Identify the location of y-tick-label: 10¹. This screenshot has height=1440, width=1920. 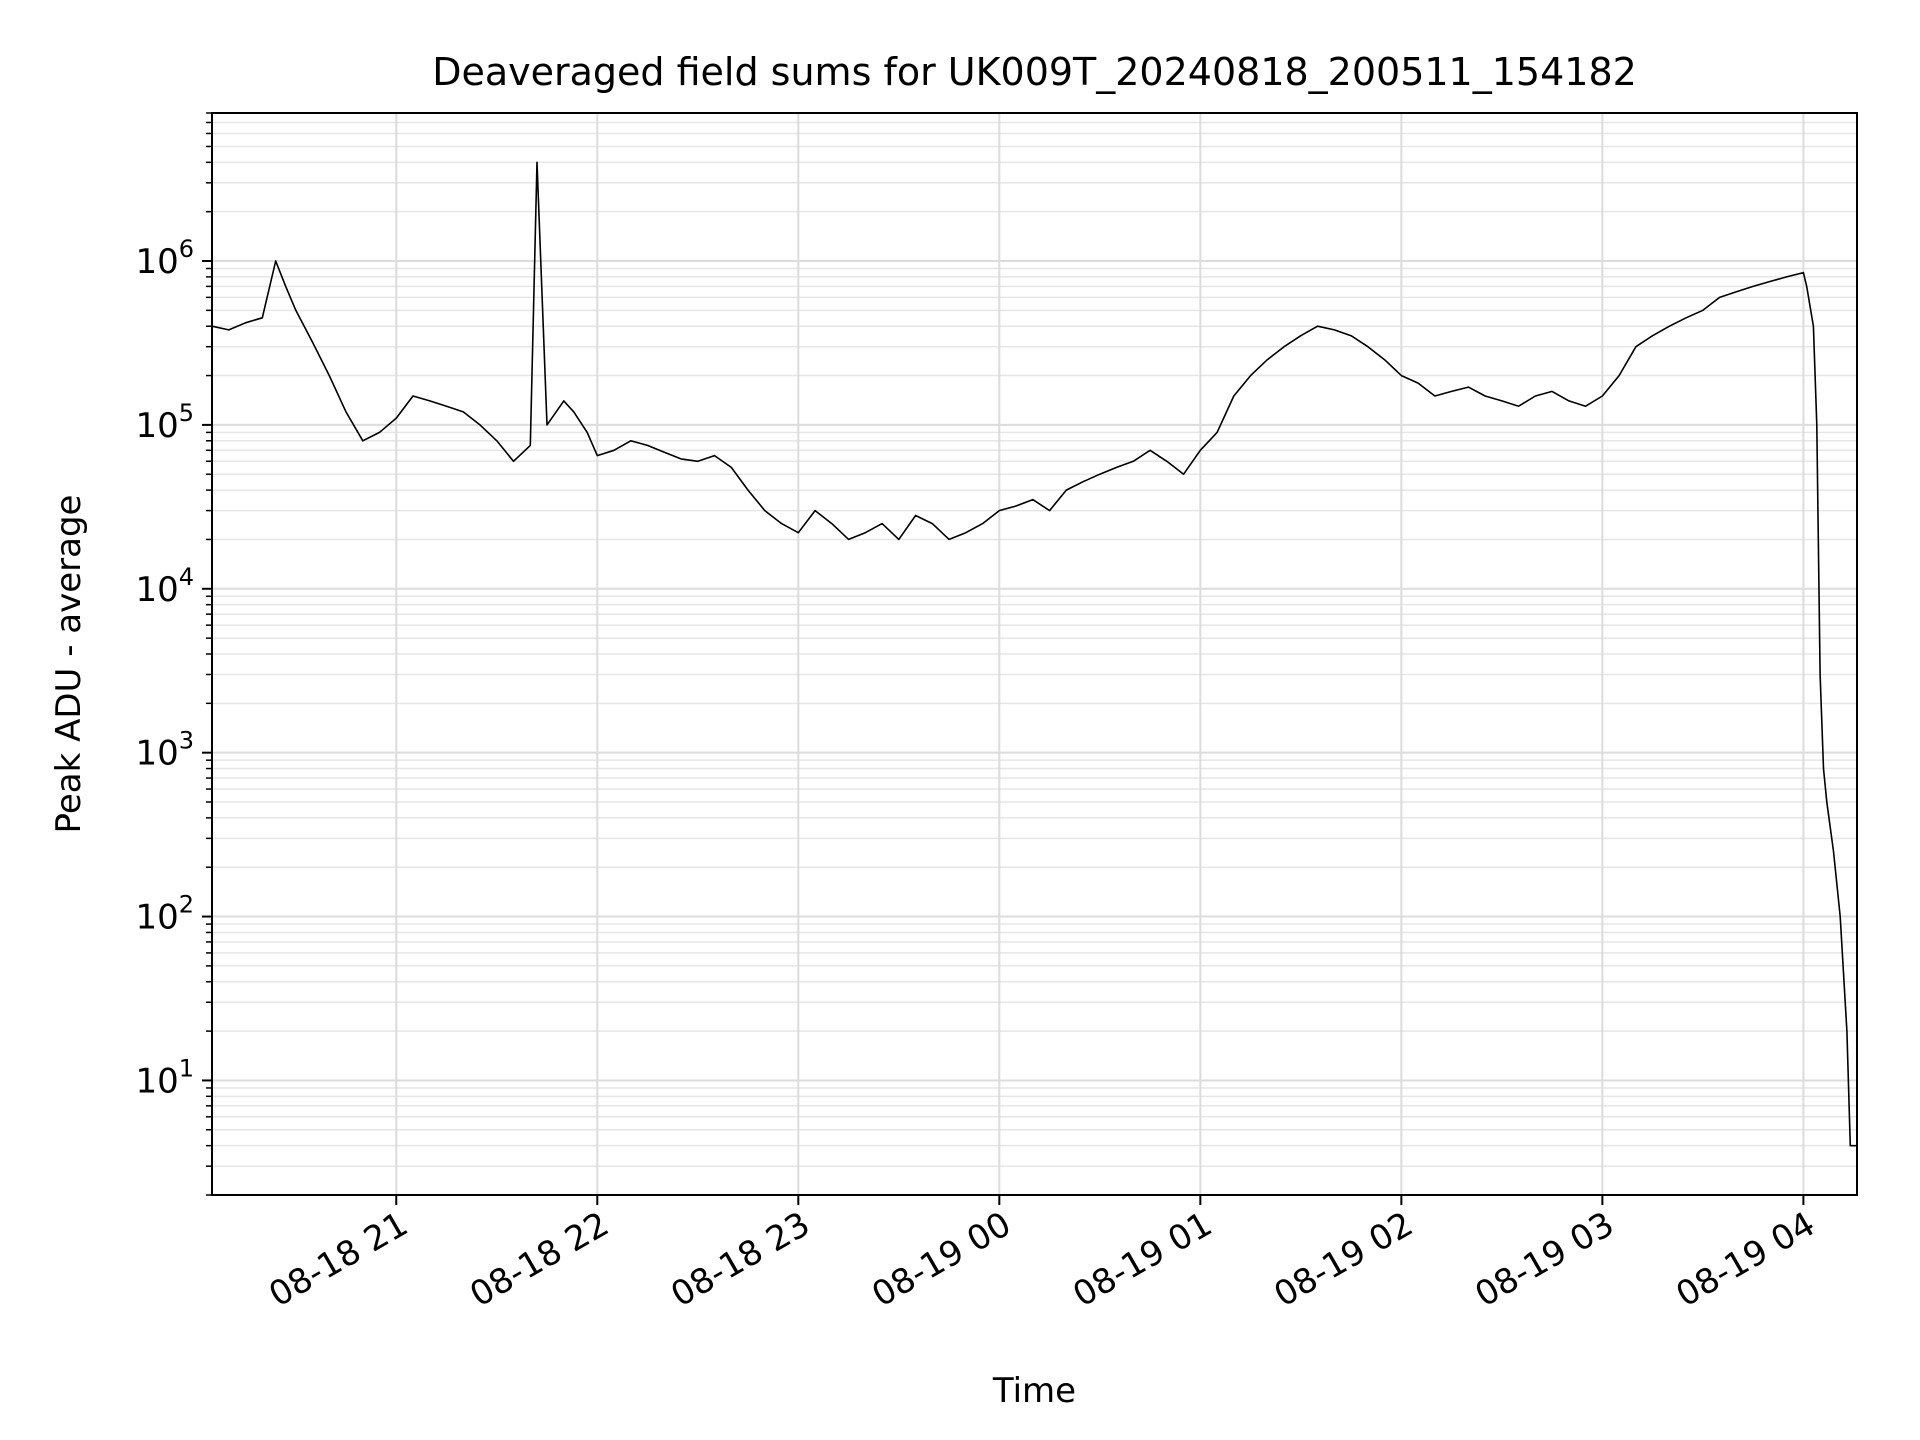
(164, 1077).